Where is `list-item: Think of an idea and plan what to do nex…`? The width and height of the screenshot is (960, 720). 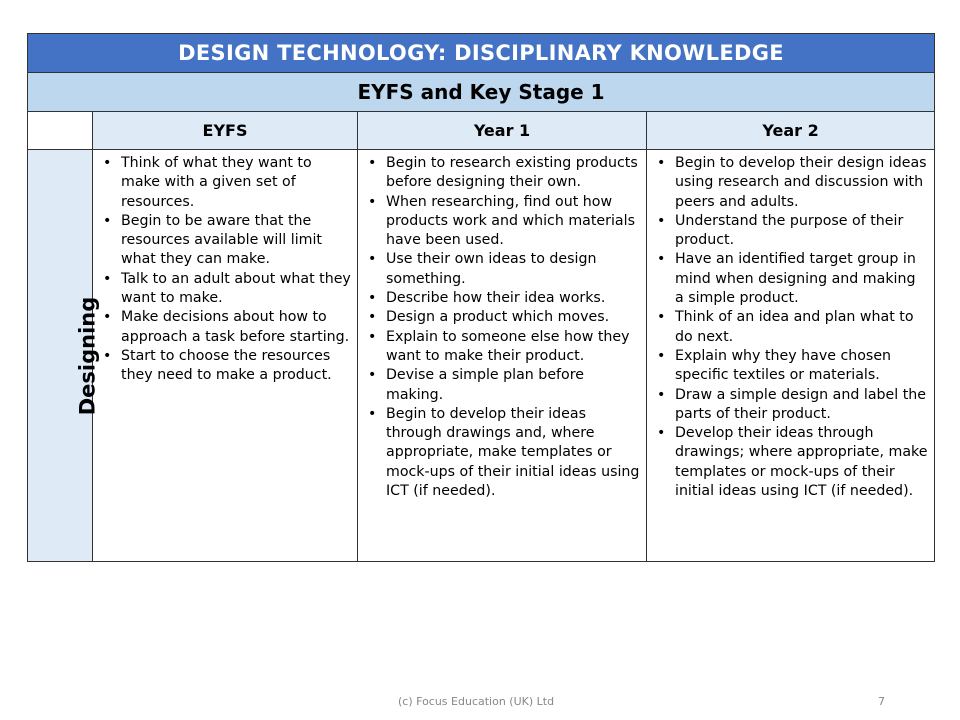
list-item: Think of an idea and plan what to do nex… is located at coordinates (792, 327).